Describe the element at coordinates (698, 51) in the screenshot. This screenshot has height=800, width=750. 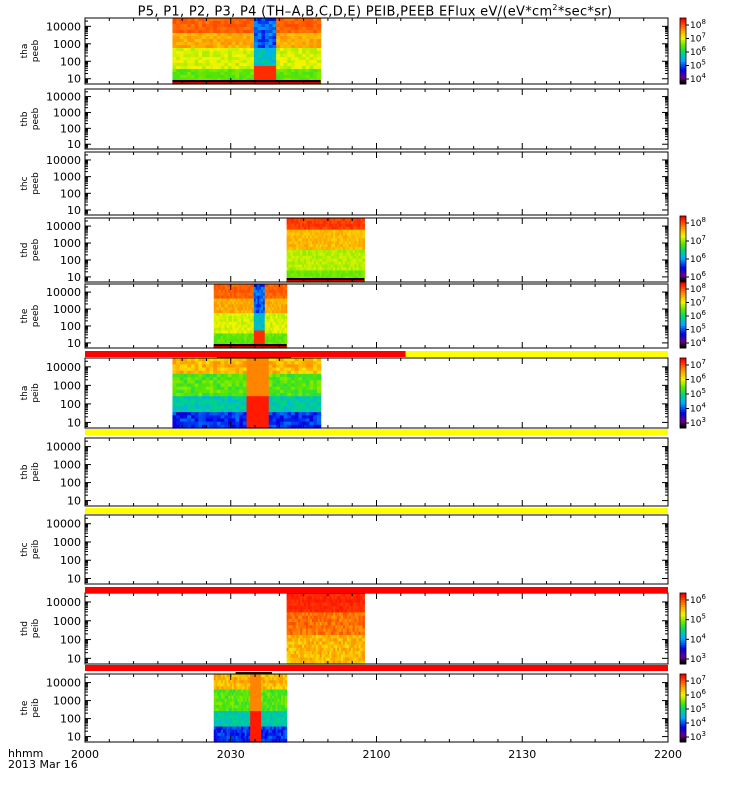
I see `colorbar-tick-label: 106` at that location.